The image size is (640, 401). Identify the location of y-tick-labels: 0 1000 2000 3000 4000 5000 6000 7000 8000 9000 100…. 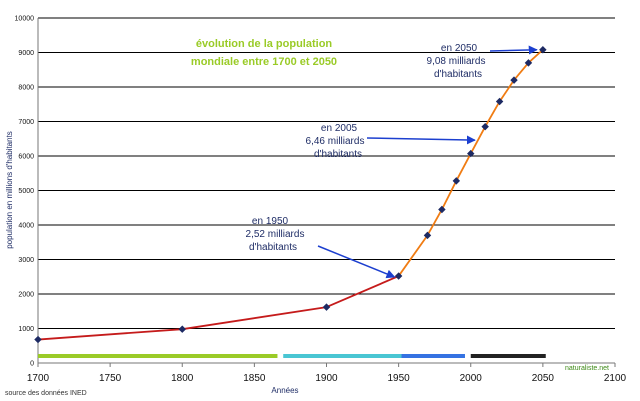
(25, 192).